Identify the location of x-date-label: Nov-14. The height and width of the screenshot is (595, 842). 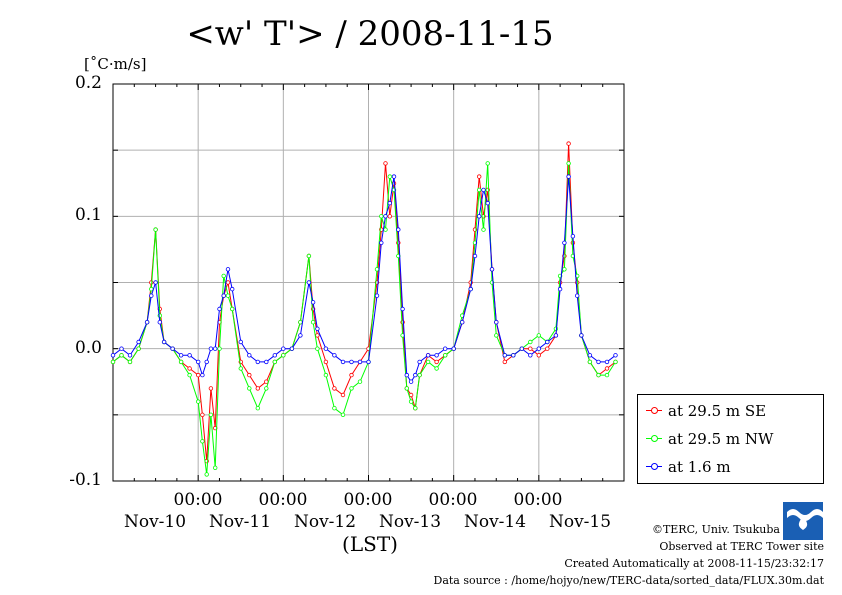
(495, 522).